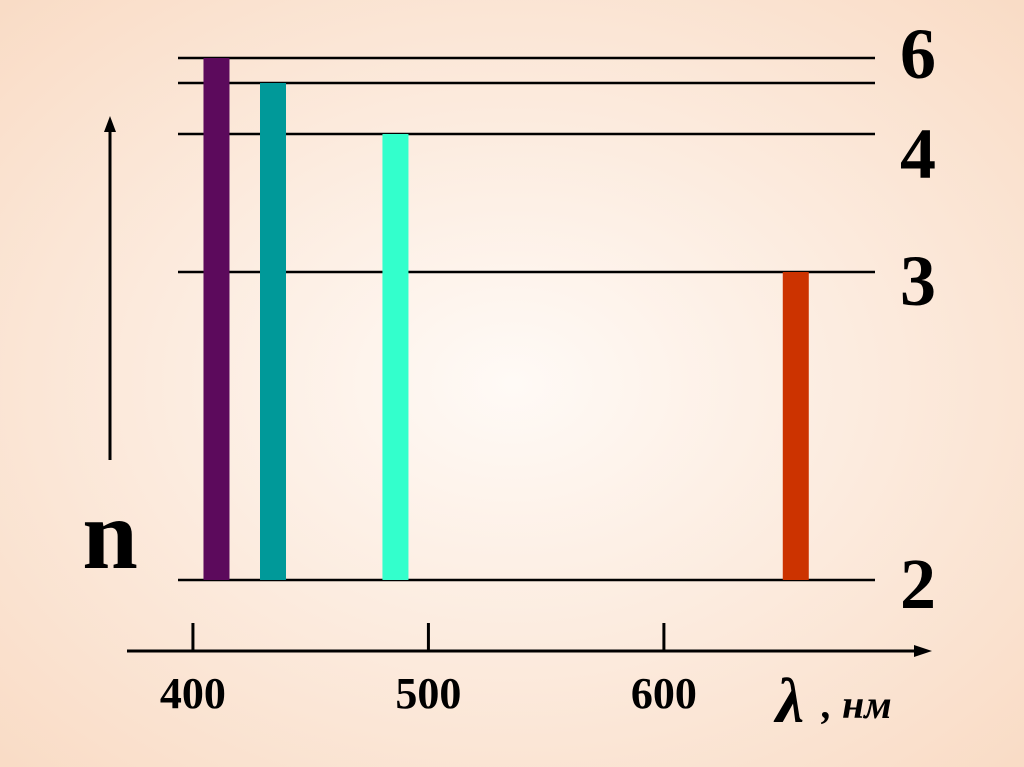  I want to click on x-tick-label: 600, so click(664, 693).